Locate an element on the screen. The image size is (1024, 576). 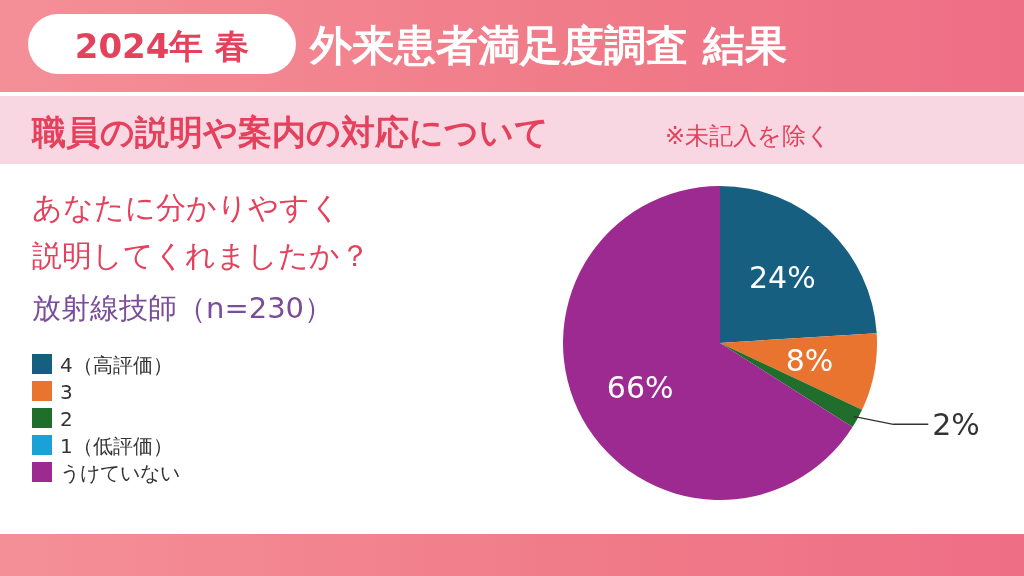
data-label: 2% is located at coordinates (956, 425).